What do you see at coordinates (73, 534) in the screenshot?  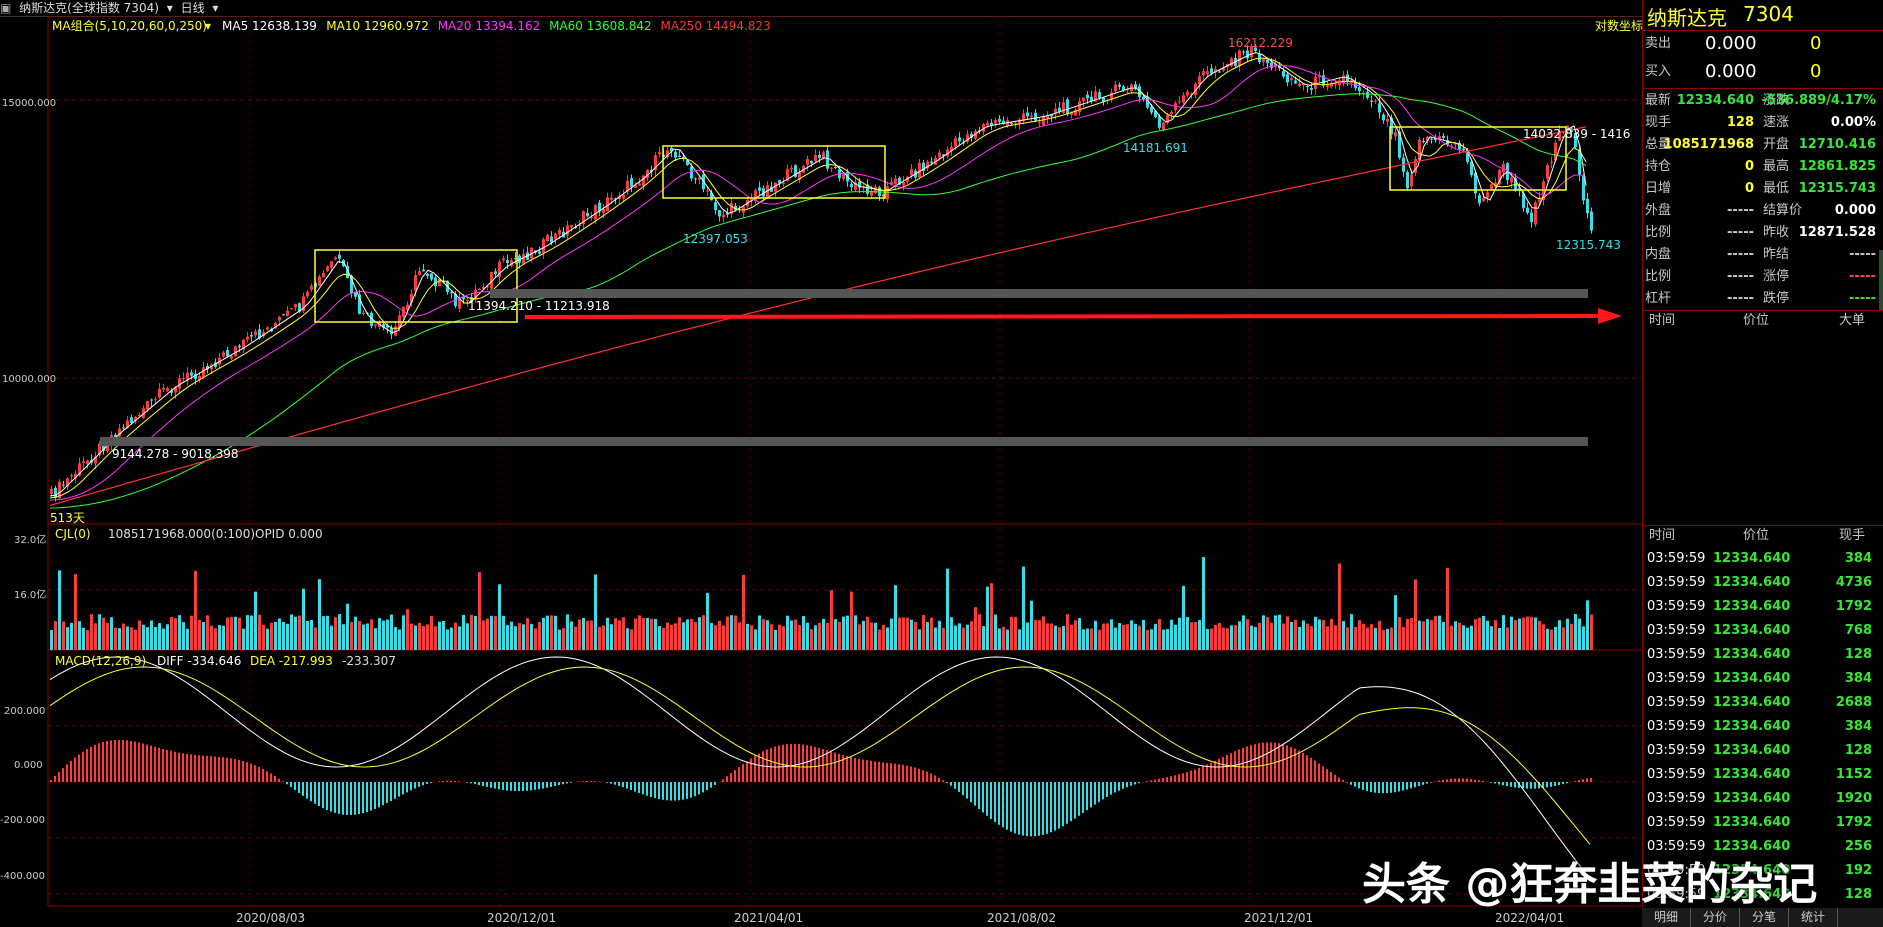 I see `volume-legend: CJL(0)` at bounding box center [73, 534].